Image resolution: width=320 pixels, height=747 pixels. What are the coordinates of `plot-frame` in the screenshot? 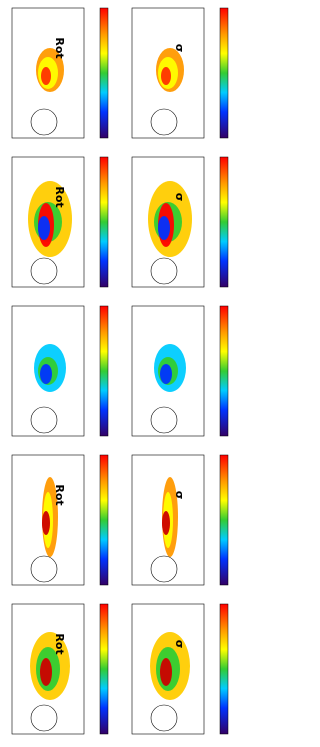 It's located at (168, 73).